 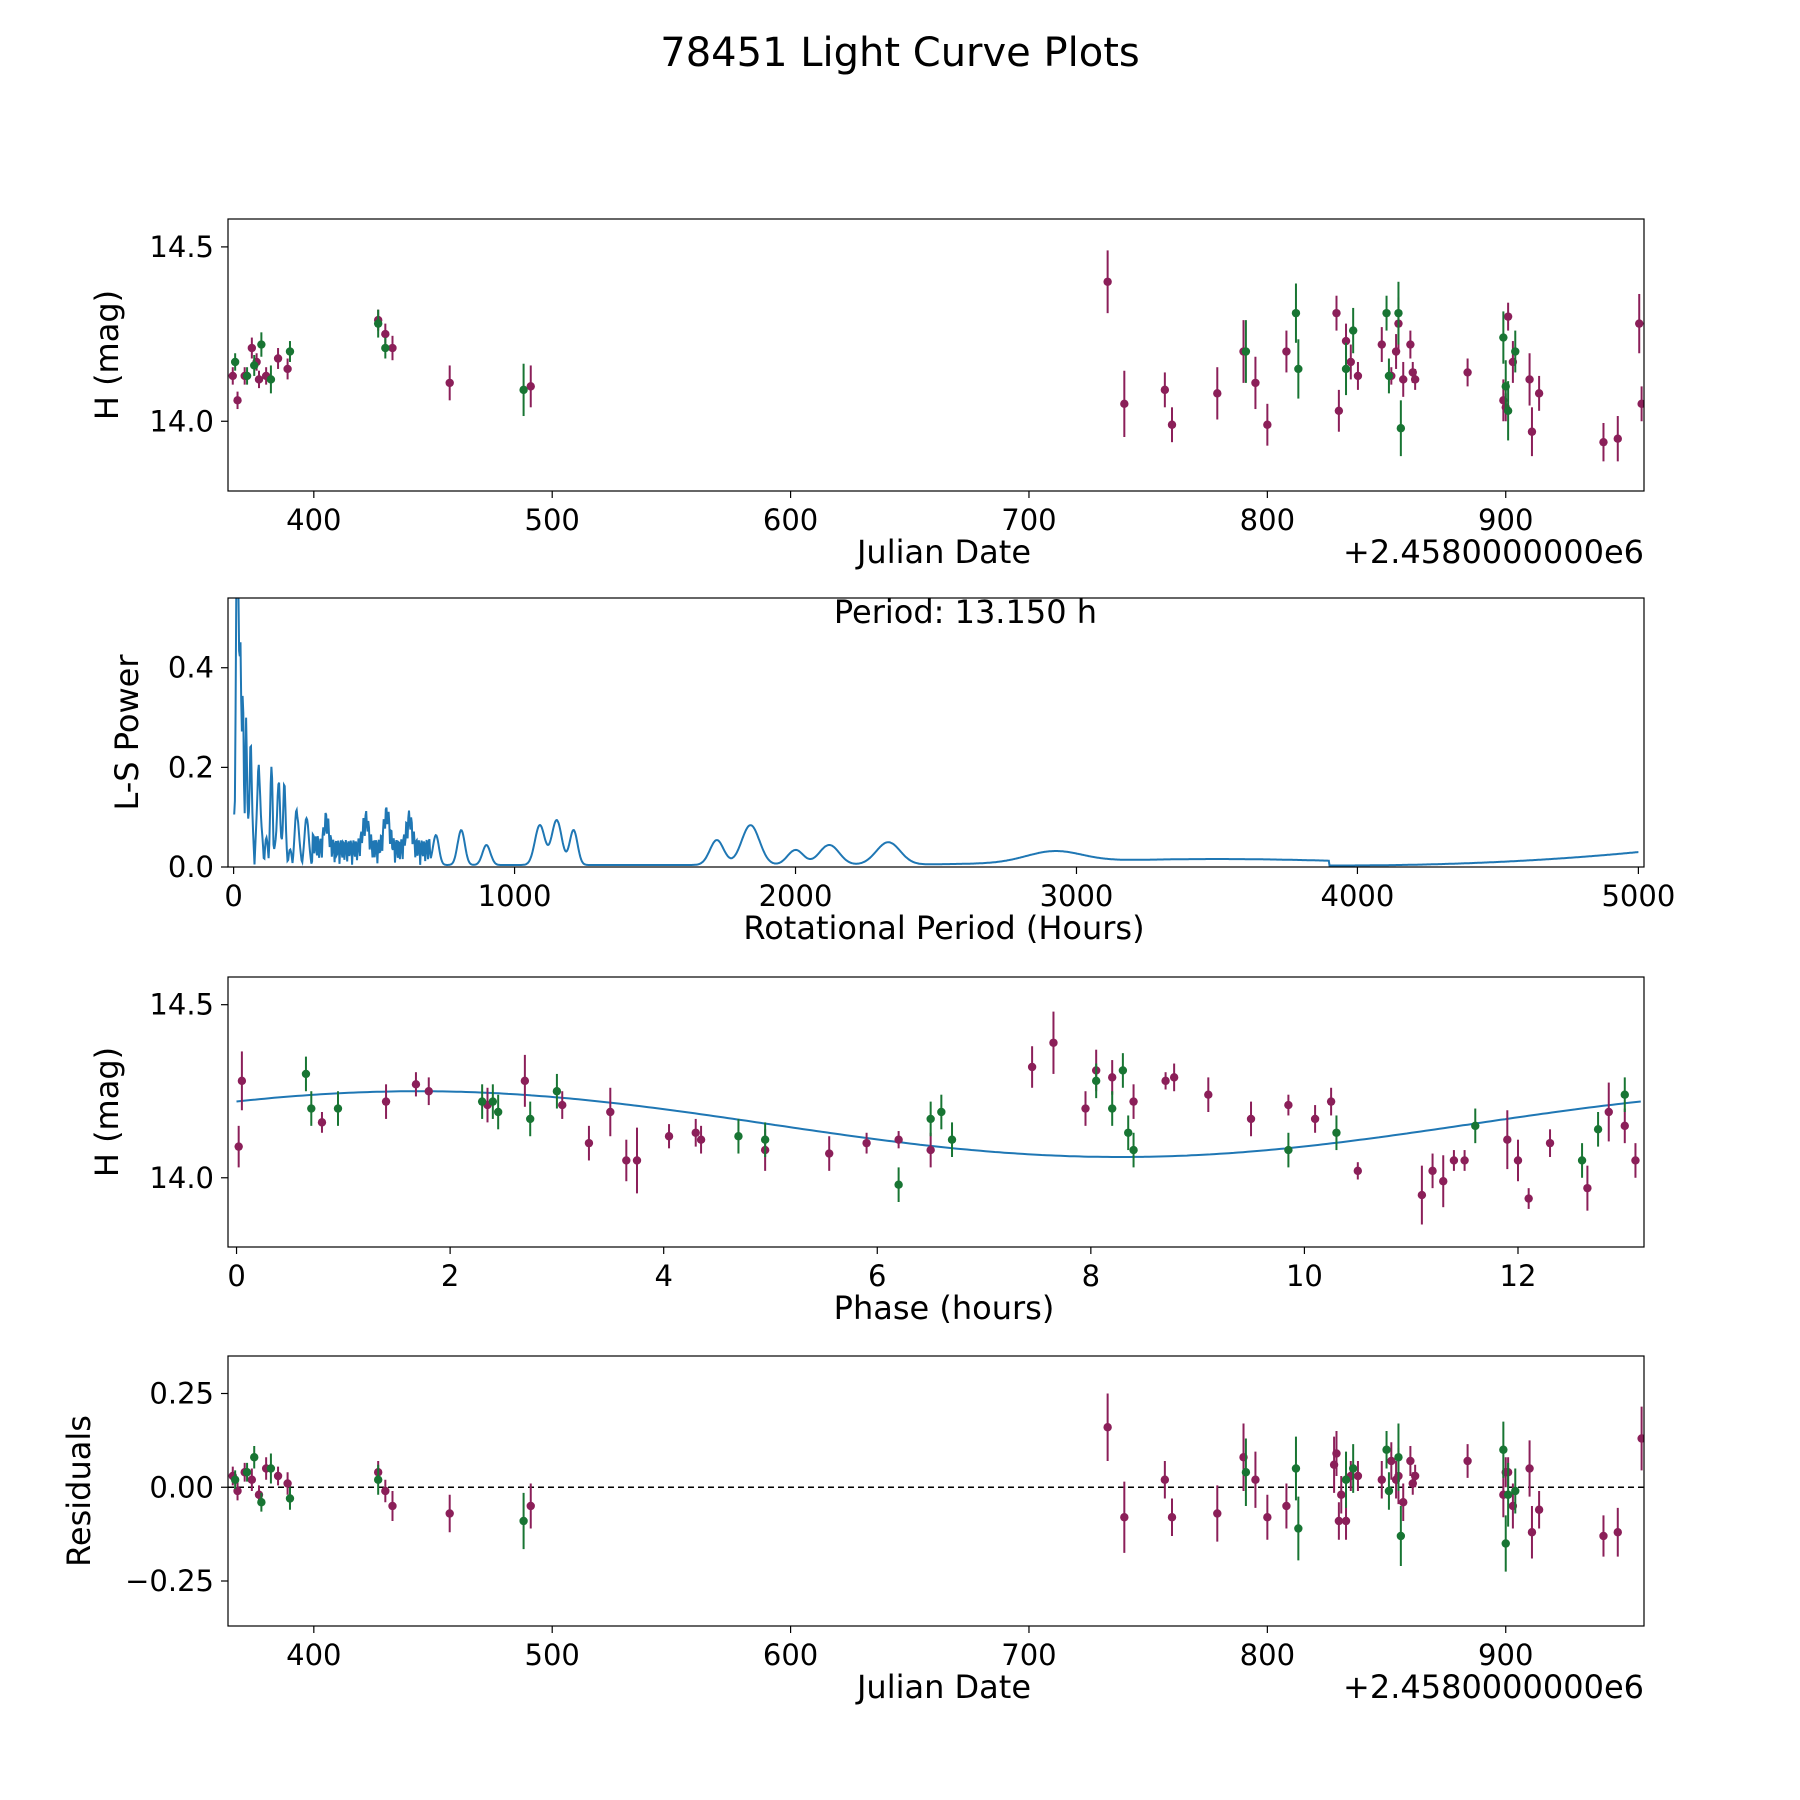 I want to click on x-tick-label: 800, so click(x=1267, y=520).